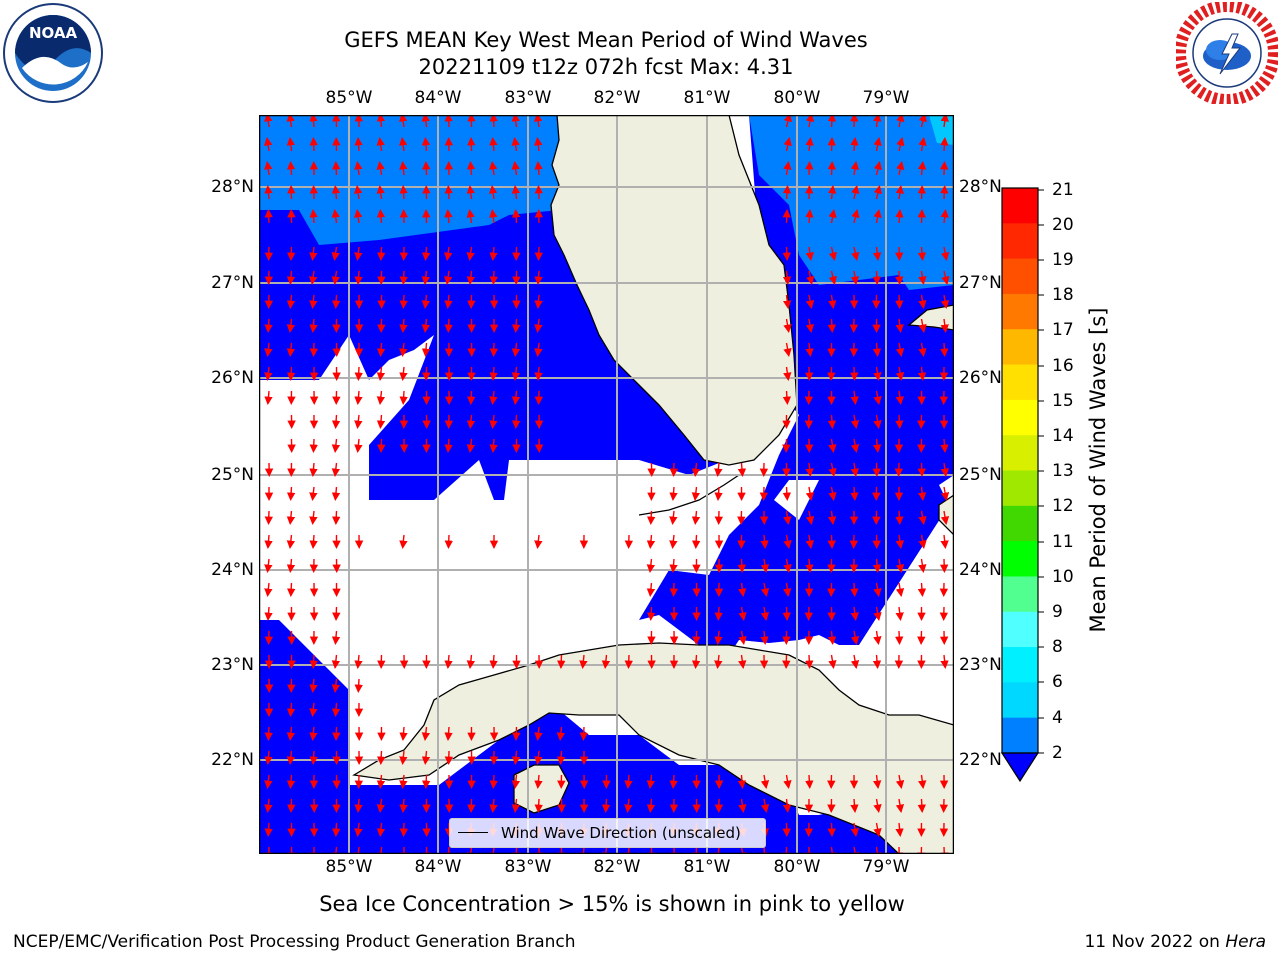 This screenshot has width=1280, height=960. What do you see at coordinates (1057, 647) in the screenshot?
I see `colorbar-tick: 8` at bounding box center [1057, 647].